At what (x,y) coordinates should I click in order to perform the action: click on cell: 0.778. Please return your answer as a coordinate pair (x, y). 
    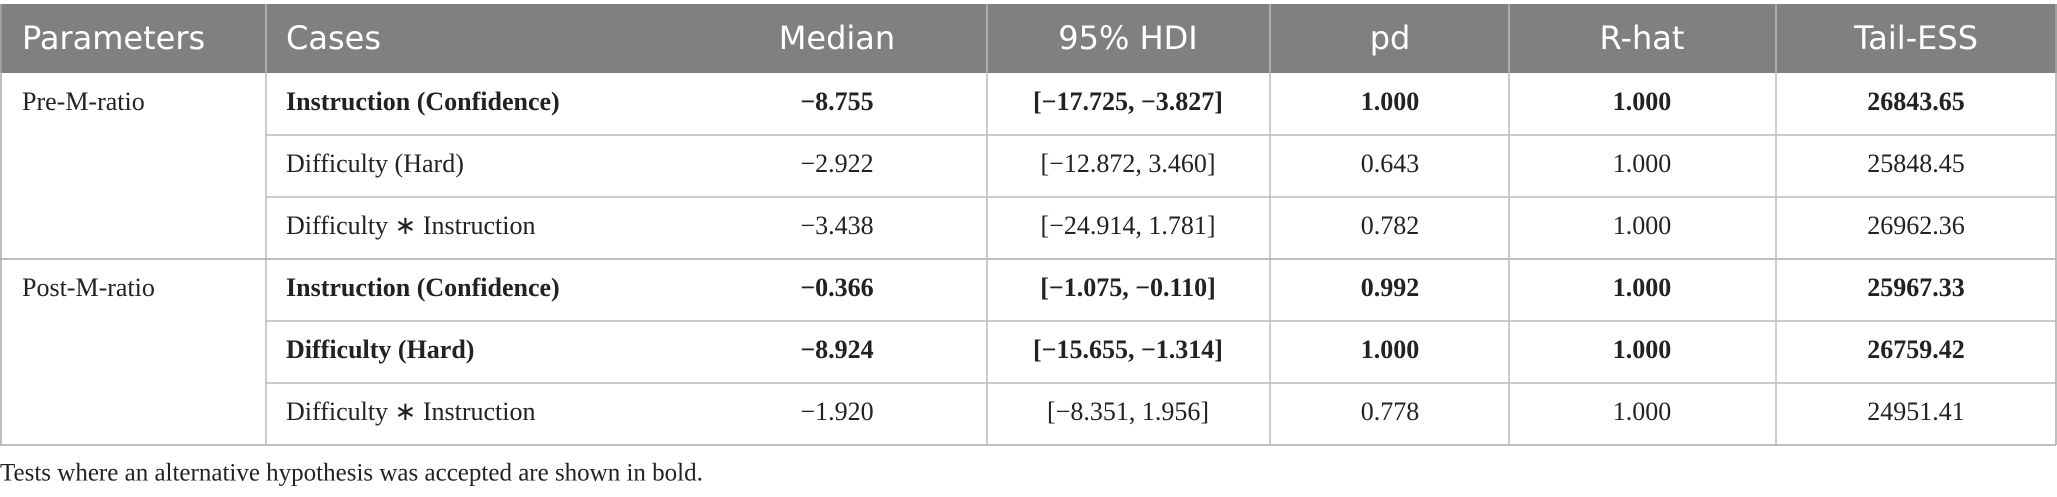
    Looking at the image, I should click on (1390, 411).